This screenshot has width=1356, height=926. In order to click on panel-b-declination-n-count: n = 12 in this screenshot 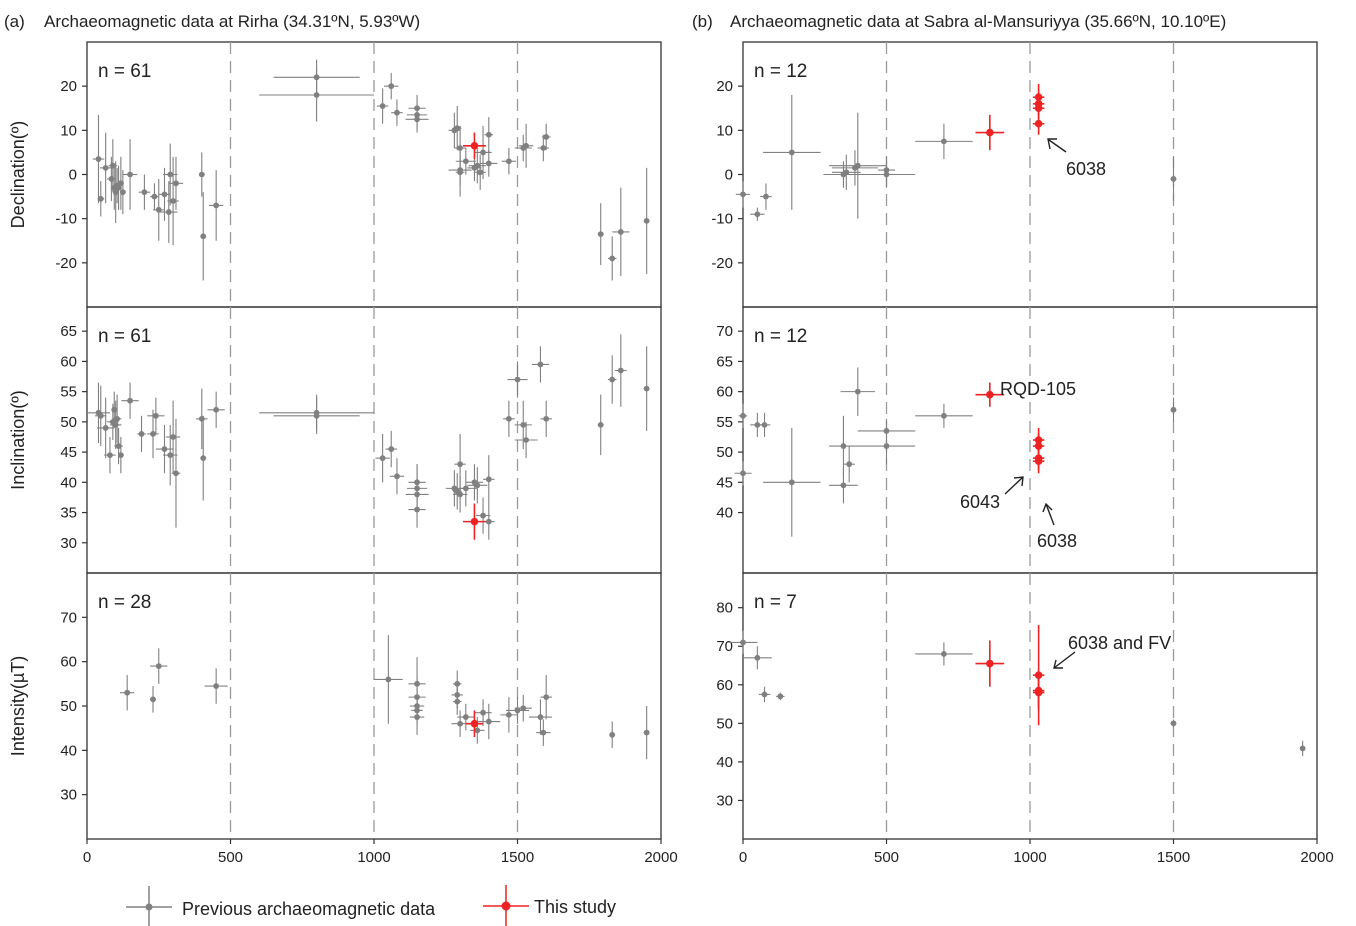, I will do `click(780, 71)`.